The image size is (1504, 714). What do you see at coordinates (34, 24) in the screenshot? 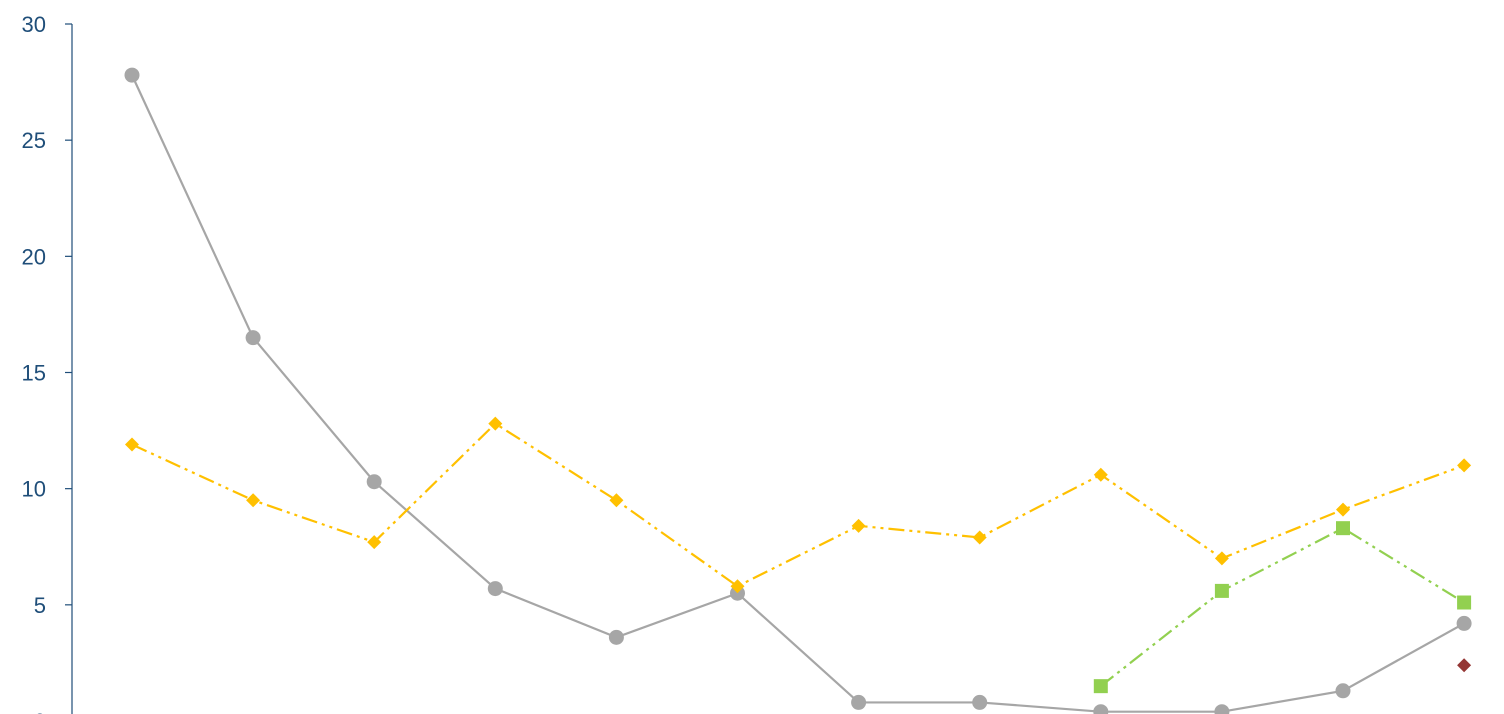
I see `y-tick-label: 30` at bounding box center [34, 24].